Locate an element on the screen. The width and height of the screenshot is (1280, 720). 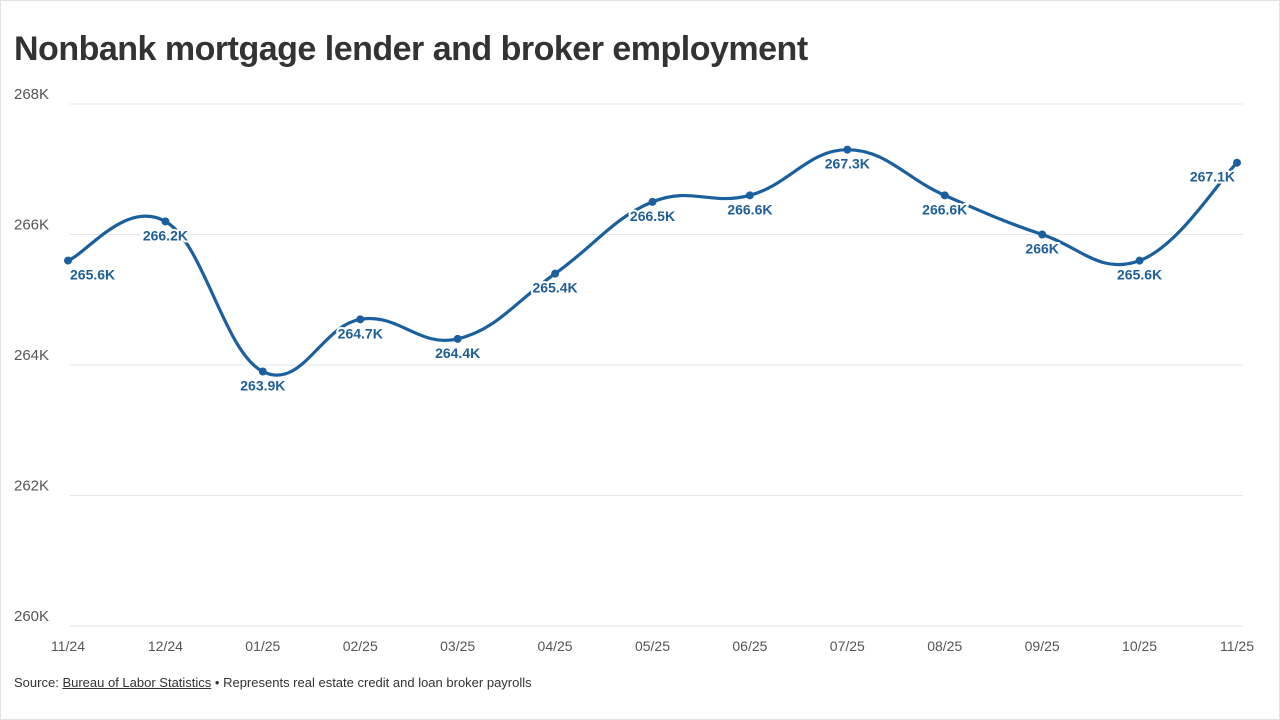
x-tick-label: 08/25 is located at coordinates (944, 646).